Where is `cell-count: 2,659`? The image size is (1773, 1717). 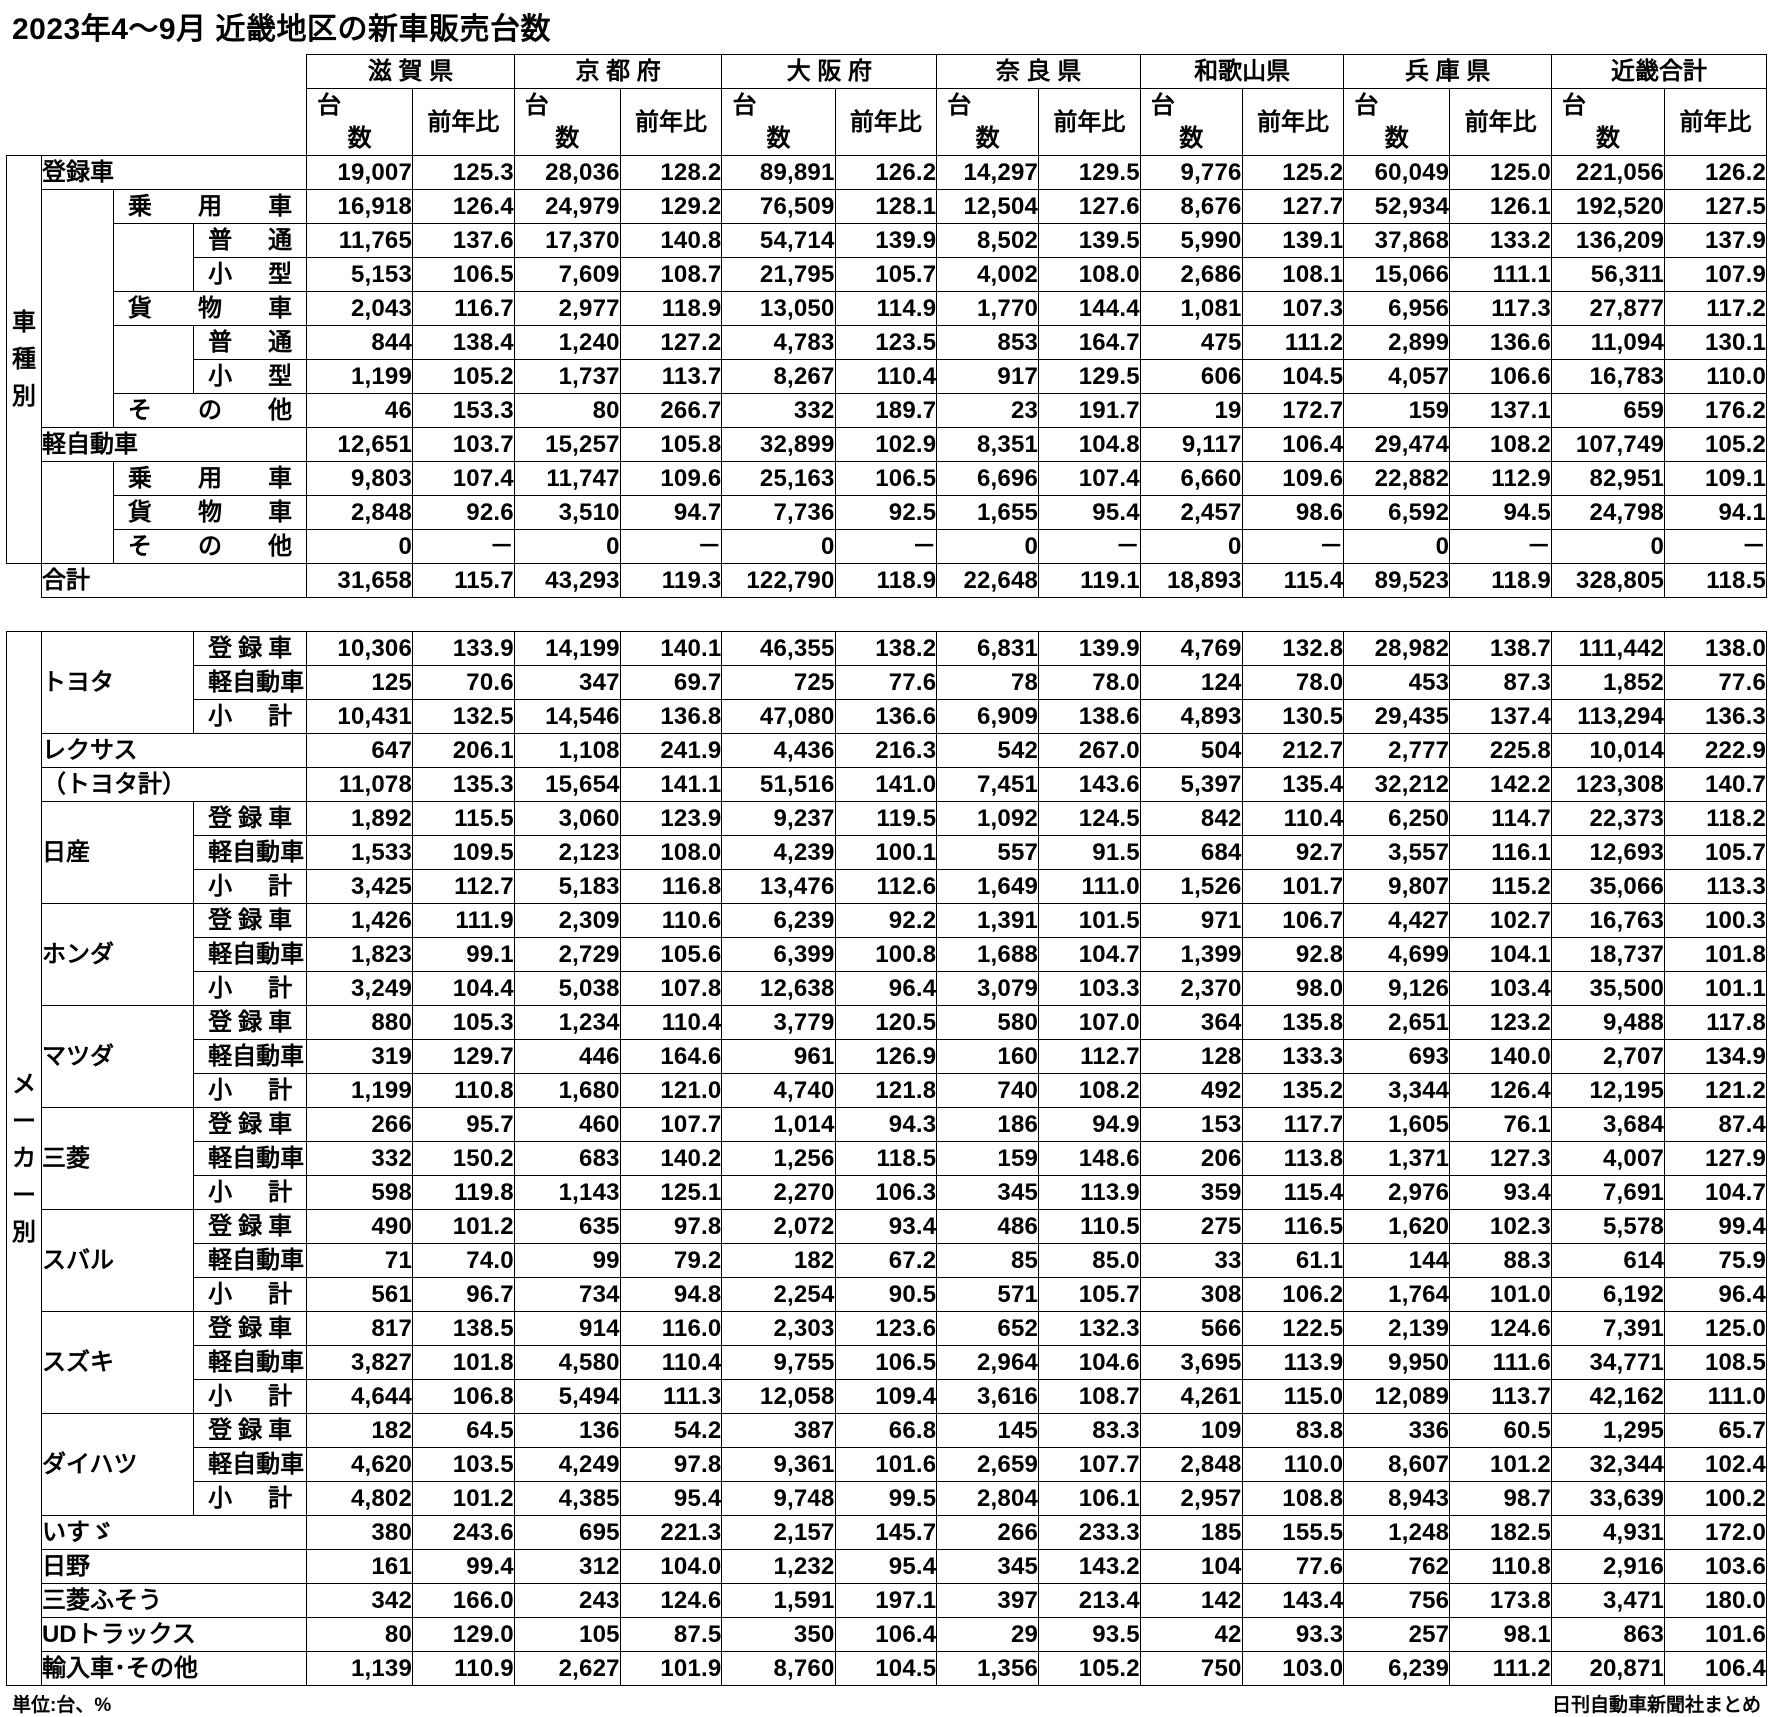 cell-count: 2,659 is located at coordinates (988, 1464).